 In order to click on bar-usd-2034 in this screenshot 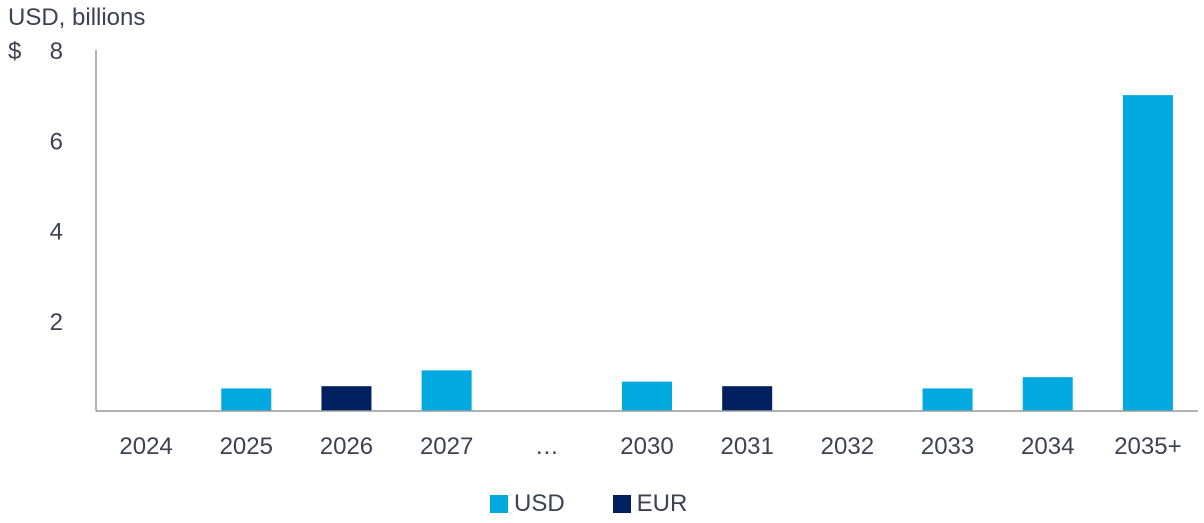, I will do `click(1047, 394)`.